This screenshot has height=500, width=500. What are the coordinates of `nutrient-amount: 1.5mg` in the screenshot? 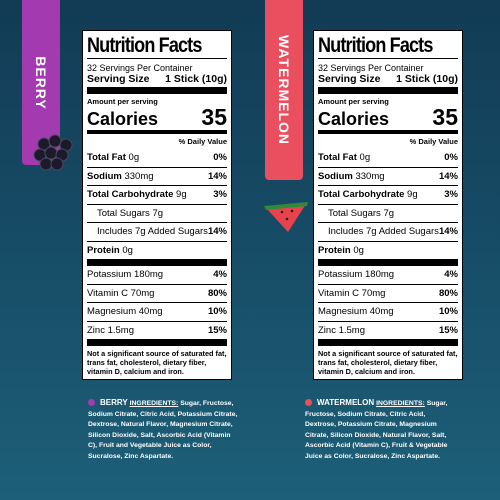 It's located at (351, 330).